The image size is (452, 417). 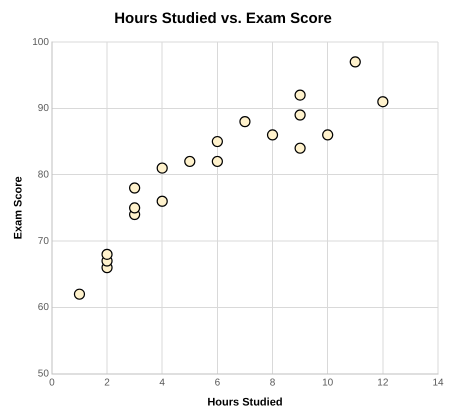 What do you see at coordinates (18, 208) in the screenshot?
I see `y-axis-title: Exam Score` at bounding box center [18, 208].